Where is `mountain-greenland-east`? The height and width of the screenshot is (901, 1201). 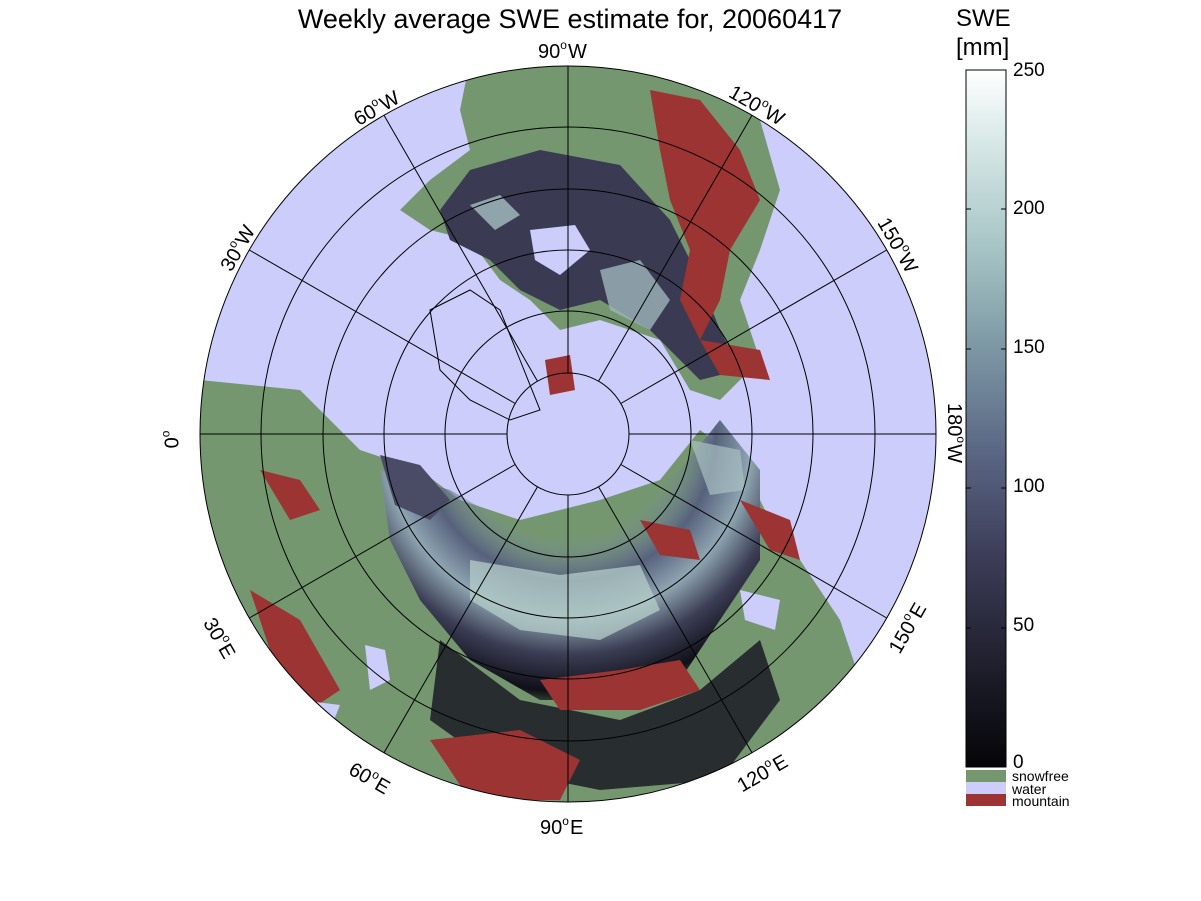
mountain-greenland-east is located at coordinates (560, 375).